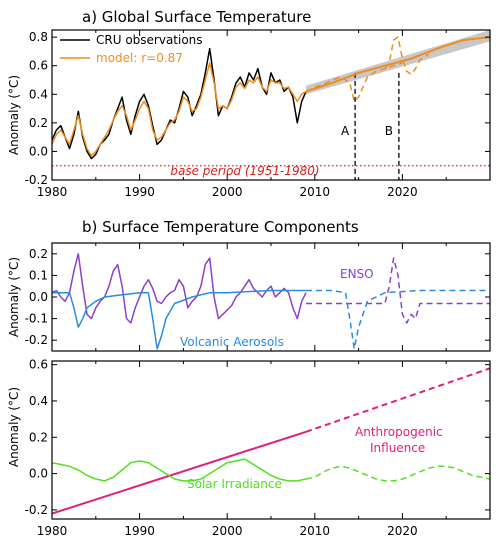  I want to click on series-enso, so click(179, 288).